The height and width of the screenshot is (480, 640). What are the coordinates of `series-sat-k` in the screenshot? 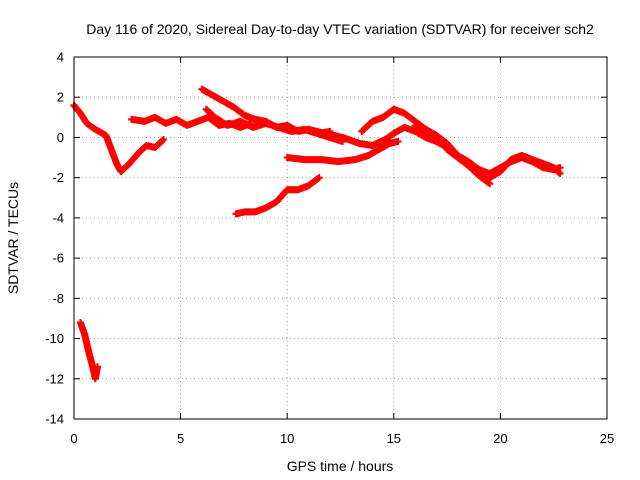 It's located at (503, 162).